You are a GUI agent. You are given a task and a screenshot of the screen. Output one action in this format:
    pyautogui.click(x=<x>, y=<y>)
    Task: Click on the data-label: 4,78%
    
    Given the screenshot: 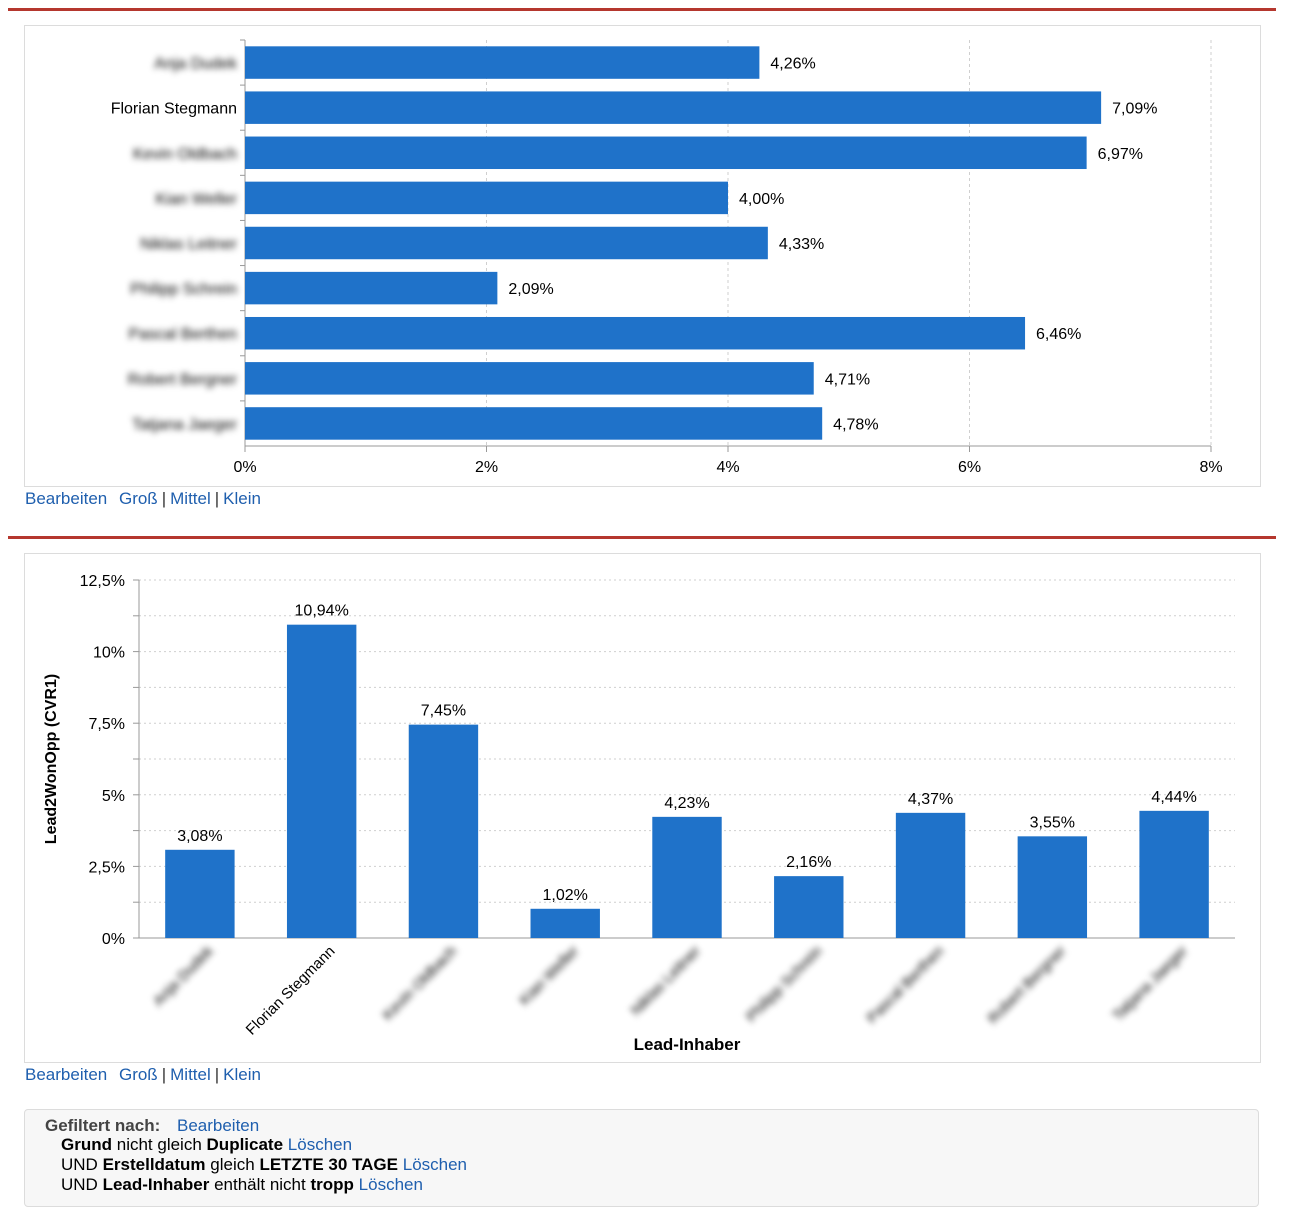 What is the action you would take?
    pyautogui.click(x=855, y=424)
    